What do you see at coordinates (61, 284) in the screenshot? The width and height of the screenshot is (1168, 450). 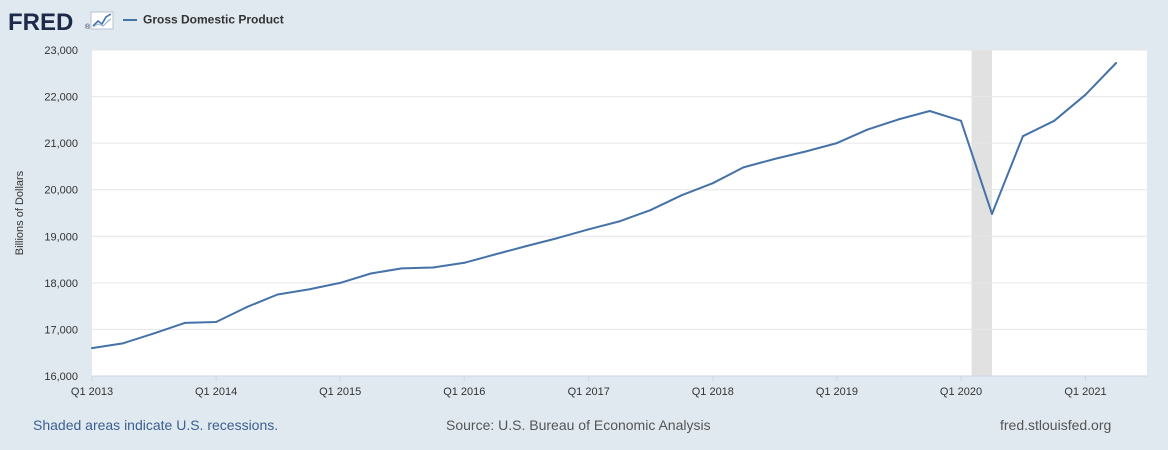 I see `y-tick-label: 18,000` at bounding box center [61, 284].